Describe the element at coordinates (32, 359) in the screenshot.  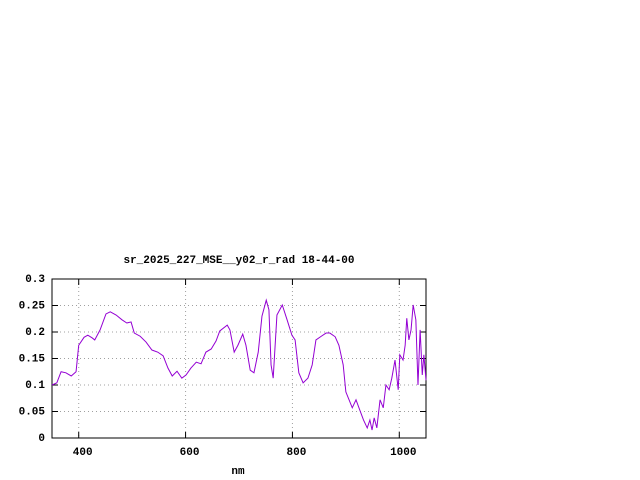
I see `y-tick-label: 0.15` at that location.